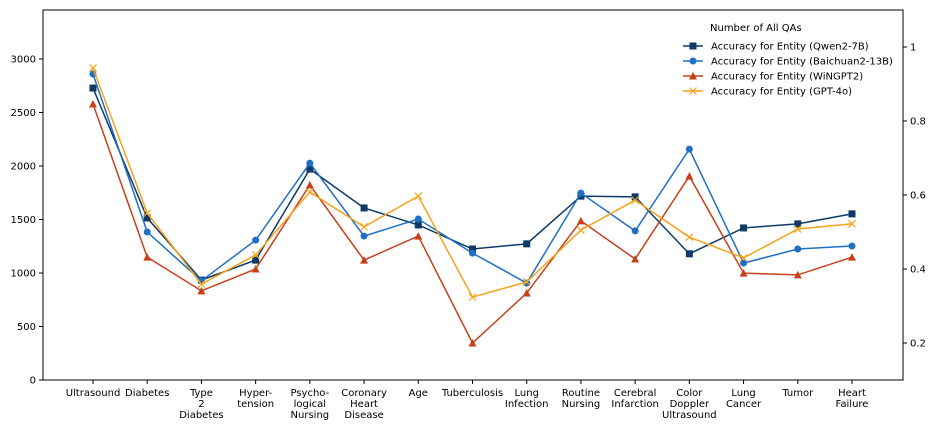 This screenshot has width=935, height=435. I want to click on x-tick-label: Tumor, so click(797, 393).